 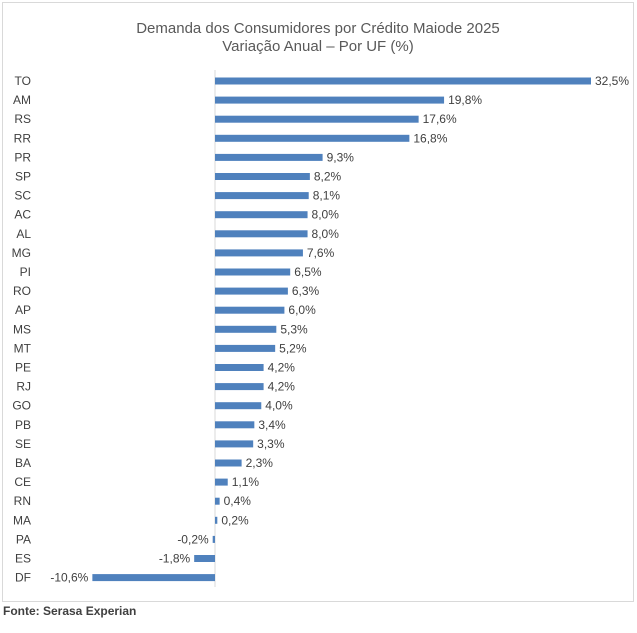 What do you see at coordinates (440, 119) in the screenshot?
I see `data-label: 17,6%` at bounding box center [440, 119].